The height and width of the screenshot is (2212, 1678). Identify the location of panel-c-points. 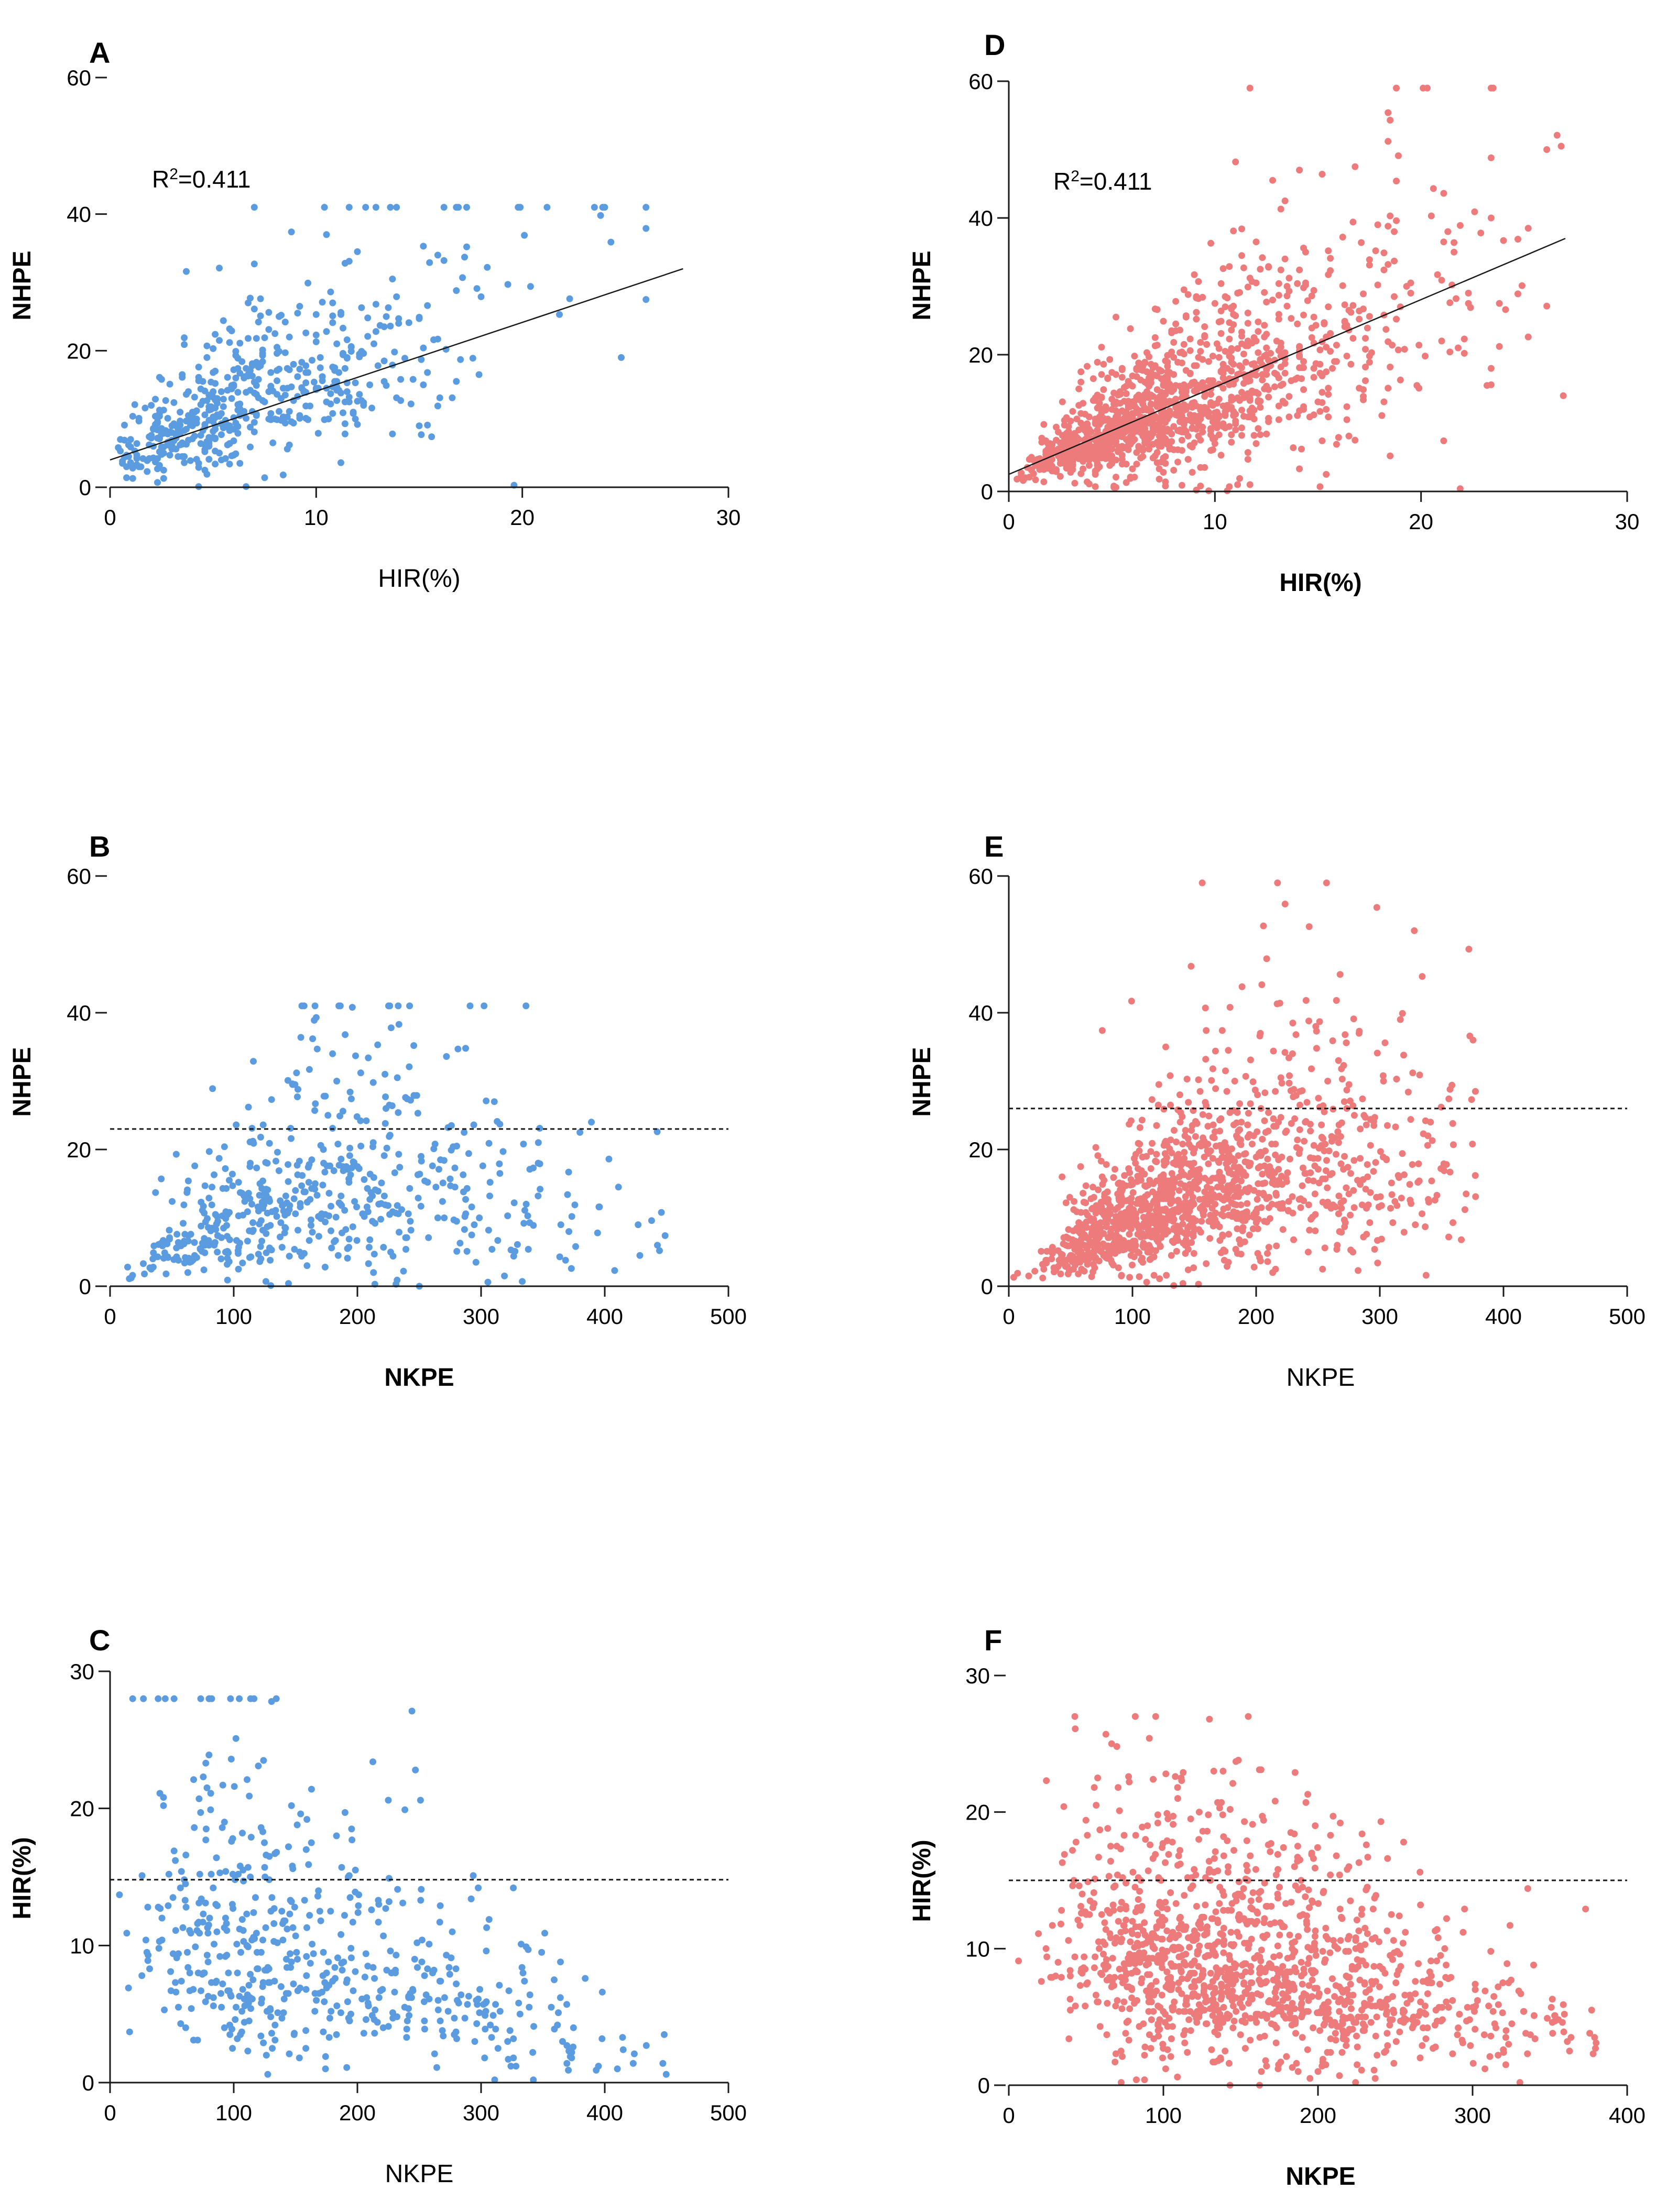
(393, 1890).